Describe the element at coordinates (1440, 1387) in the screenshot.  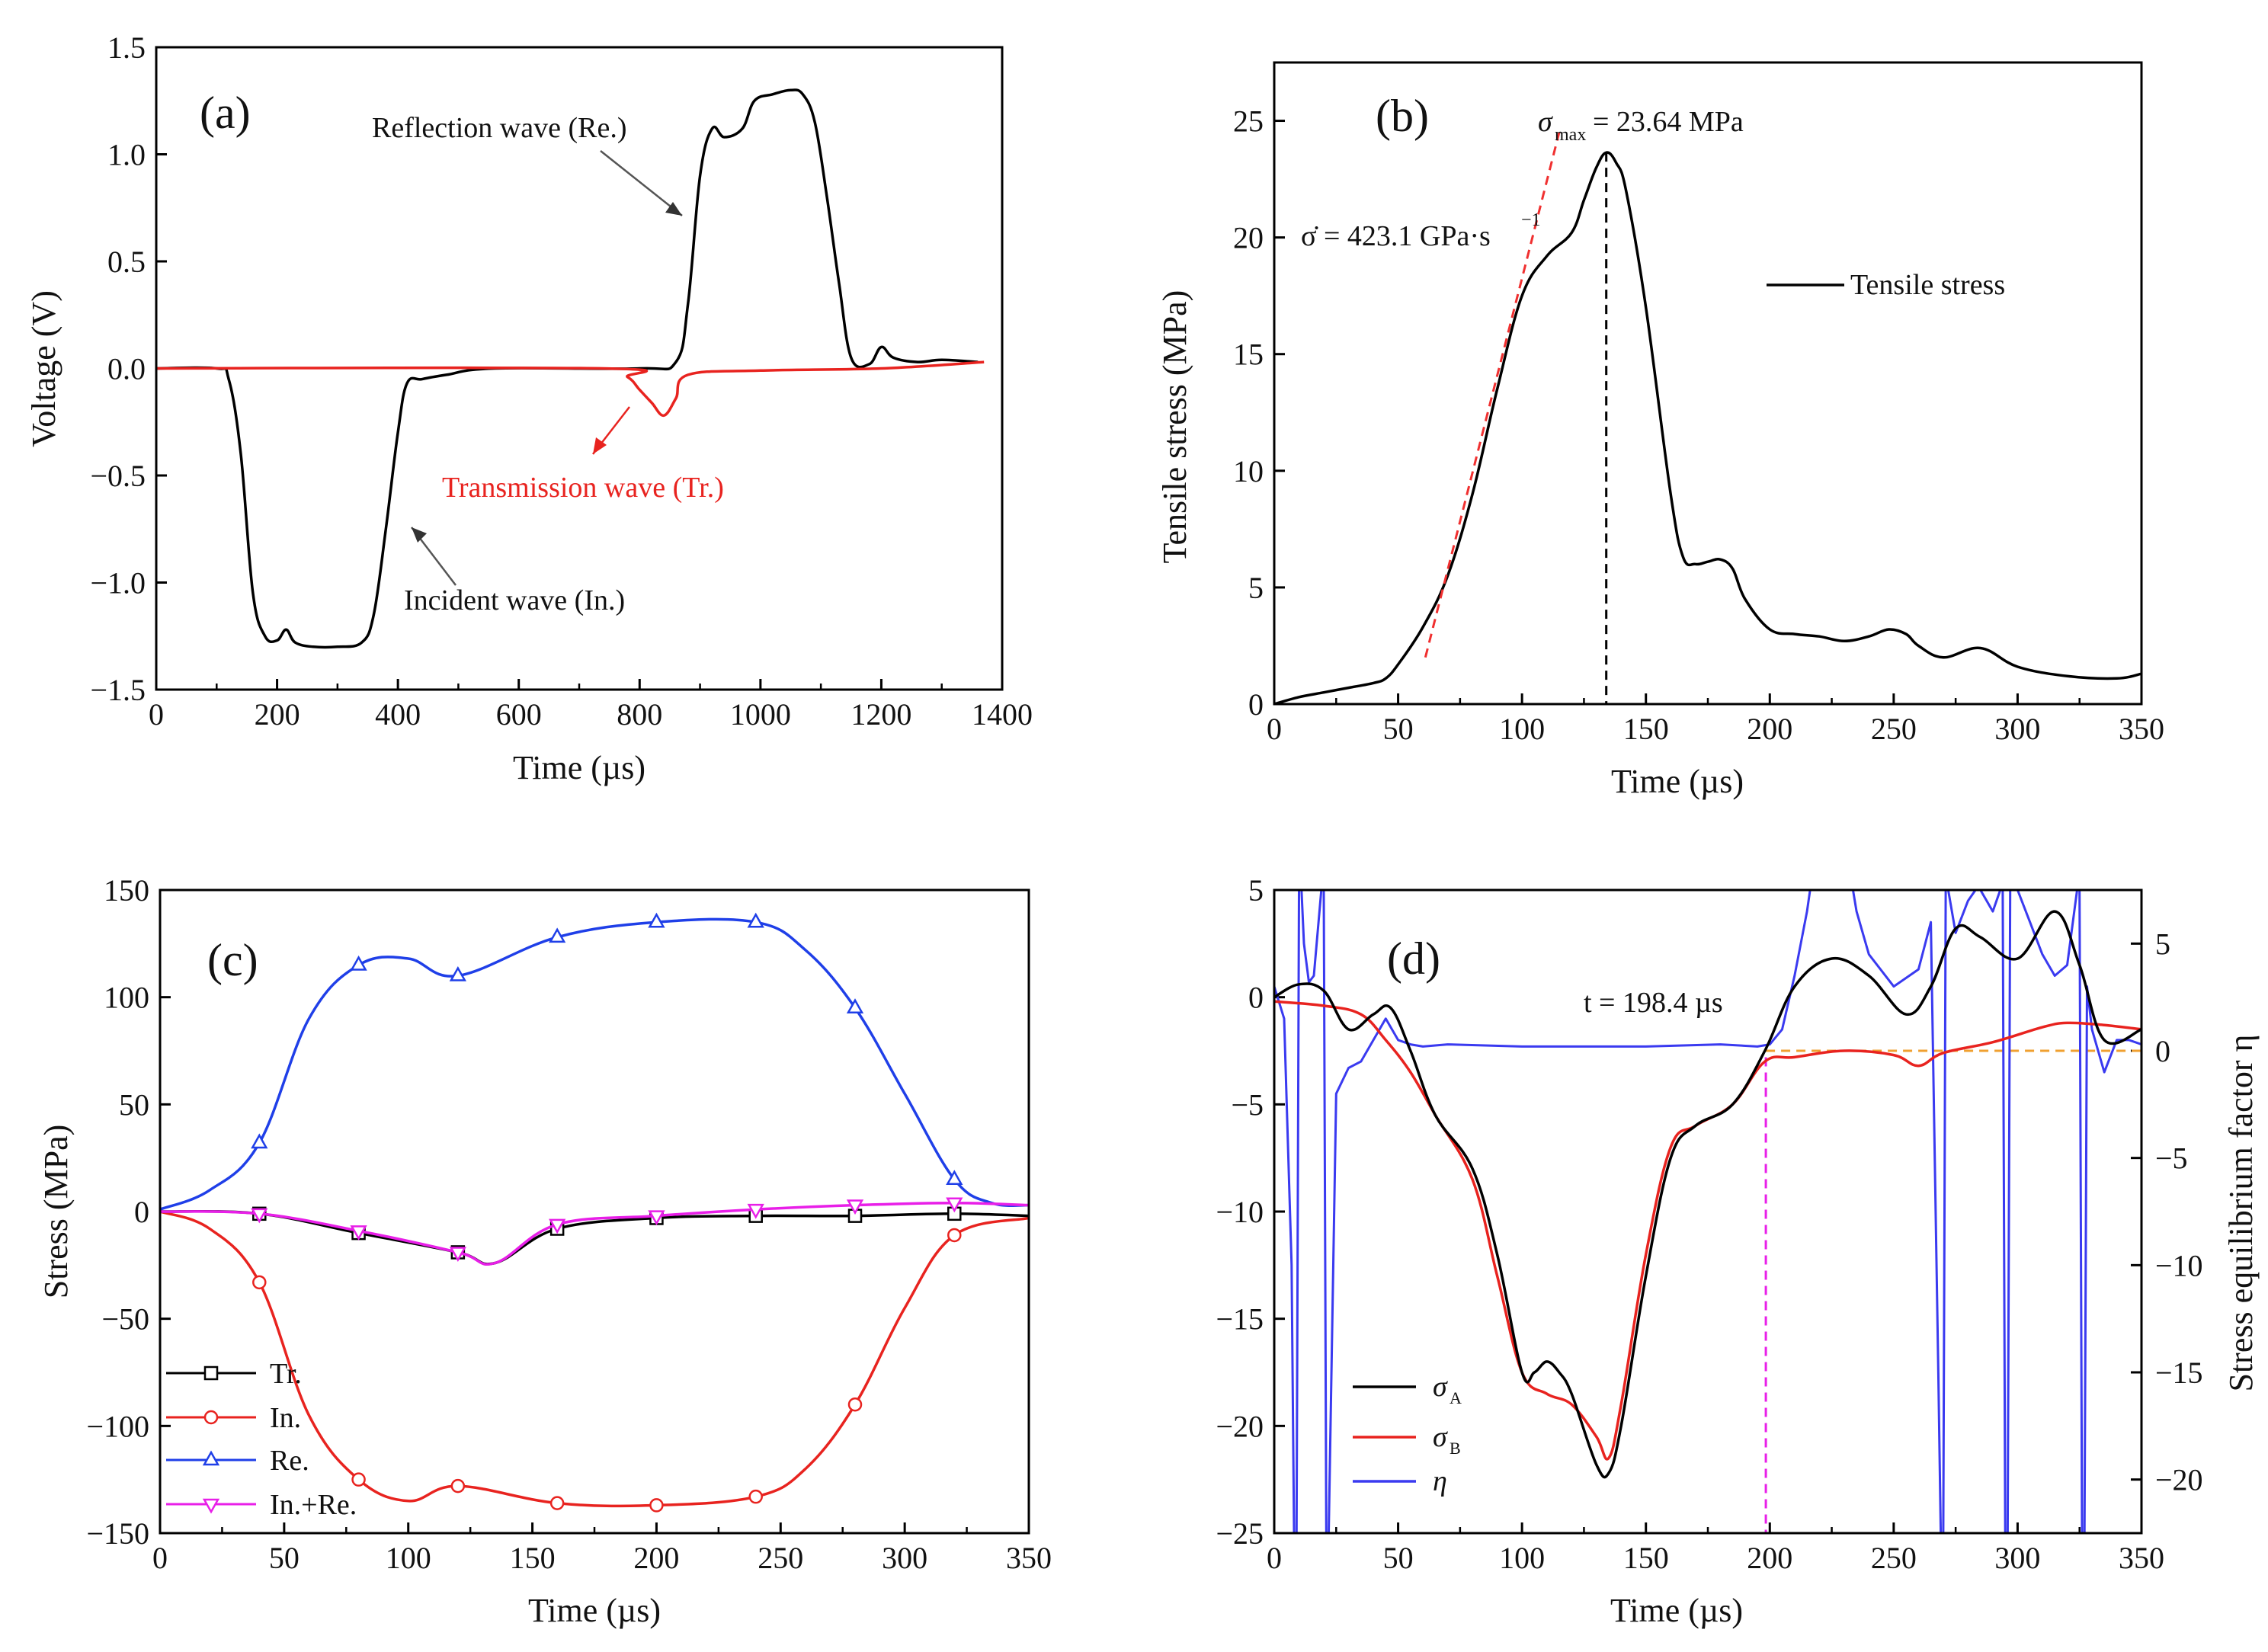
I see `legend-label-sigma-a: σ` at that location.